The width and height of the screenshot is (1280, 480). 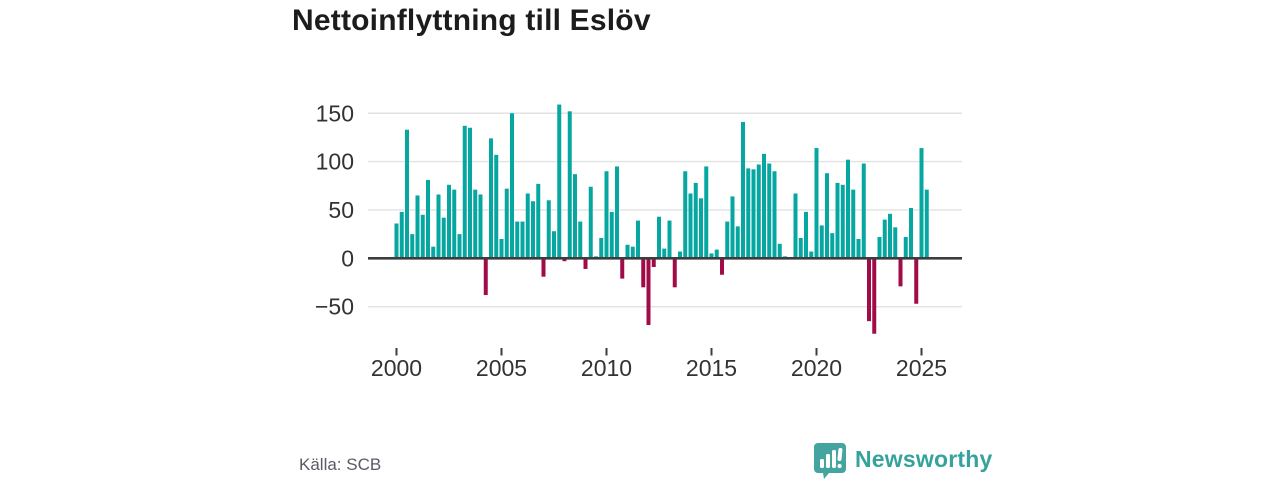 What do you see at coordinates (863, 211) in the screenshot?
I see `bar-2022-Q2` at bounding box center [863, 211].